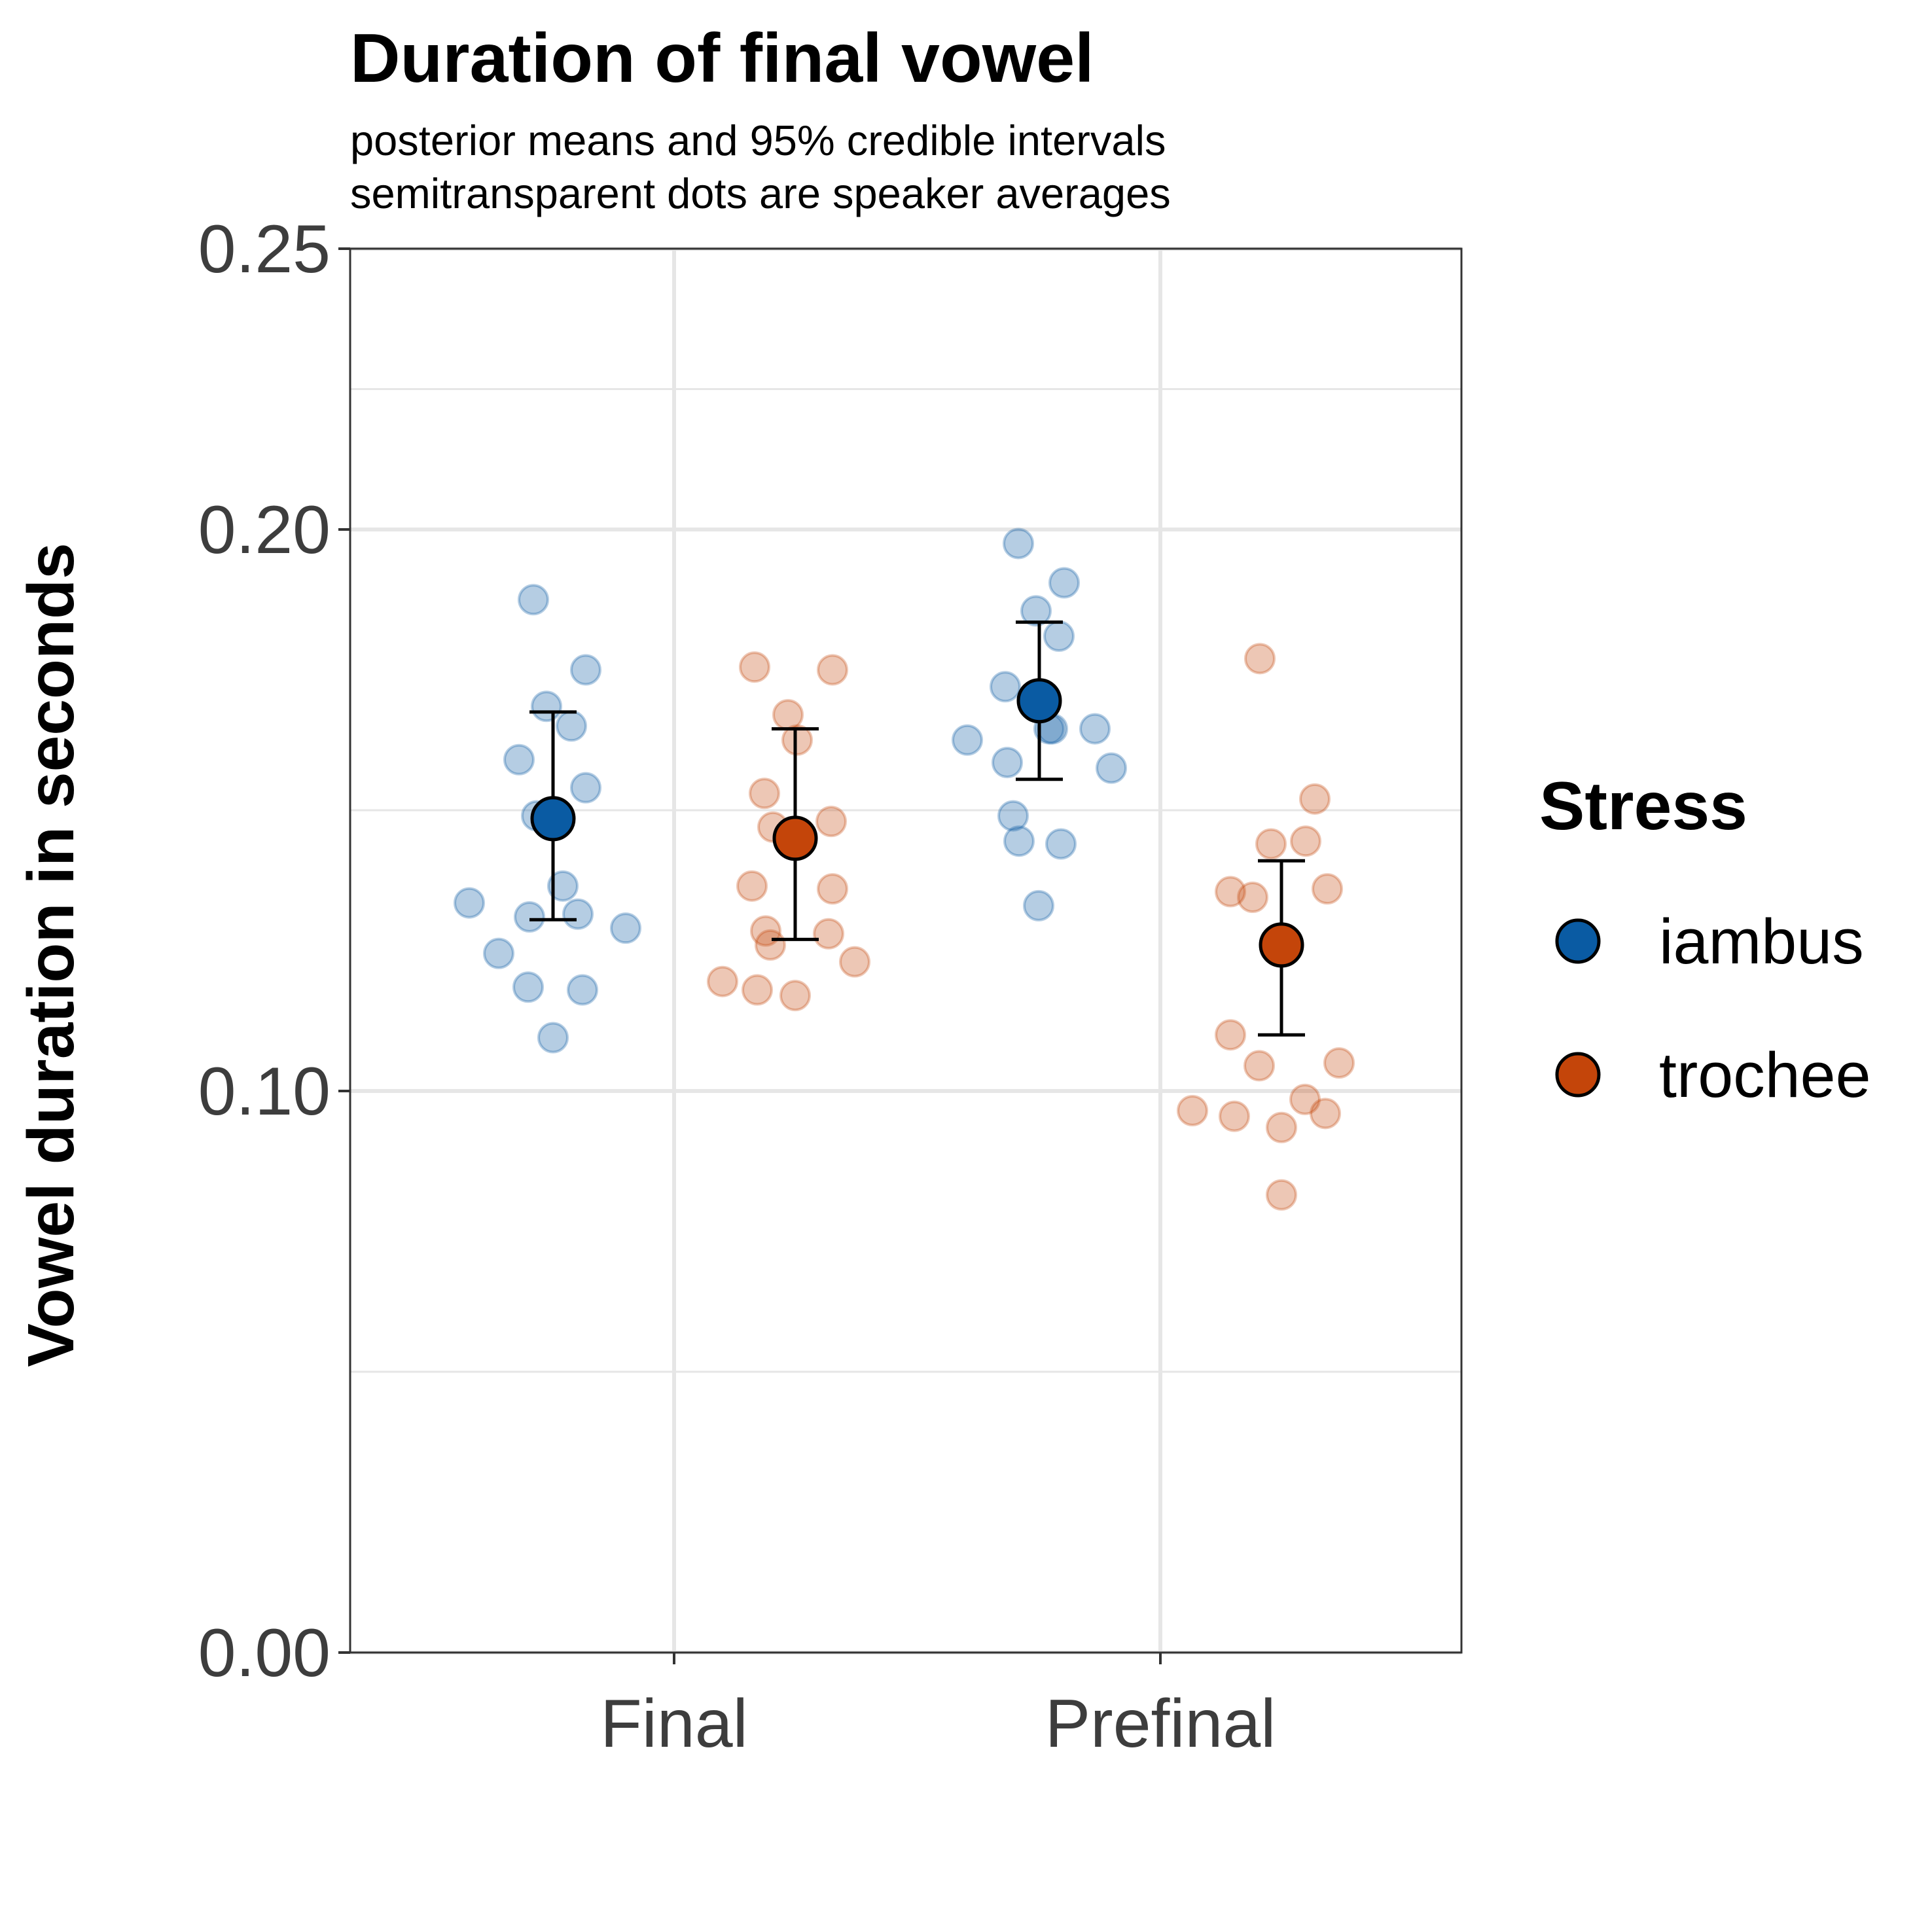 The width and height of the screenshot is (1932, 1932). I want to click on legend: Stress iambus trochee, so click(1705, 939).